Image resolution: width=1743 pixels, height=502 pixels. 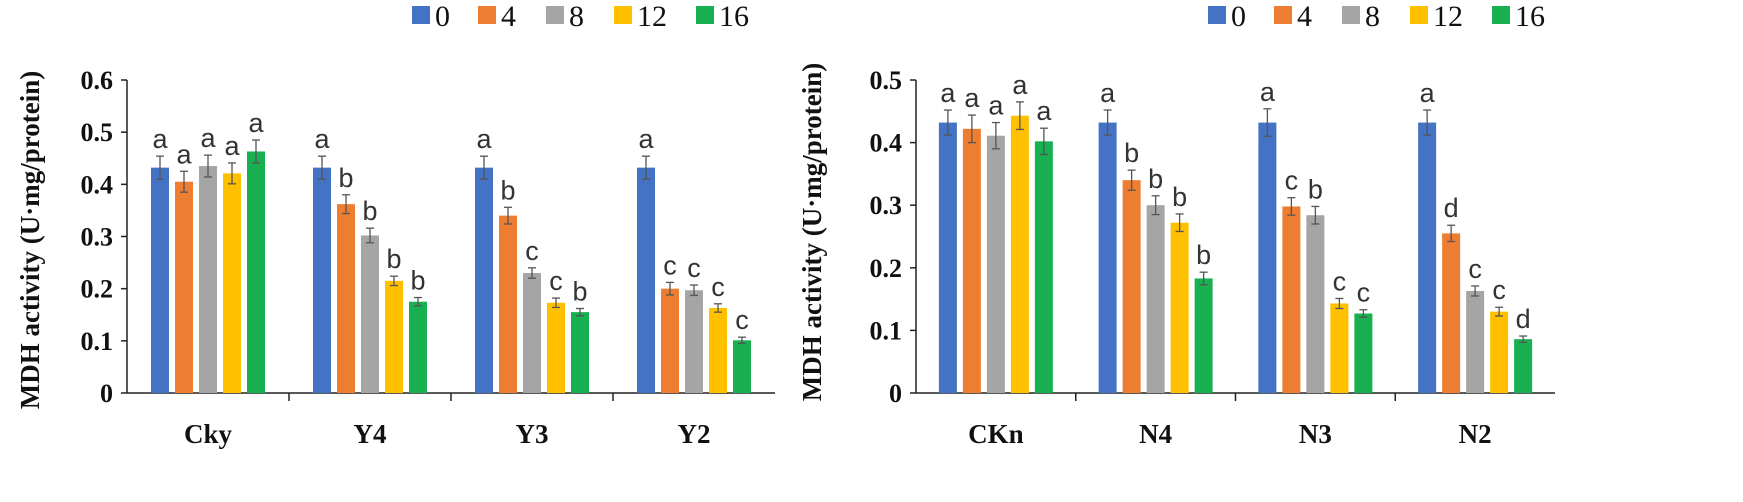 What do you see at coordinates (97, 80) in the screenshot?
I see `y-tick-label: 0.6` at bounding box center [97, 80].